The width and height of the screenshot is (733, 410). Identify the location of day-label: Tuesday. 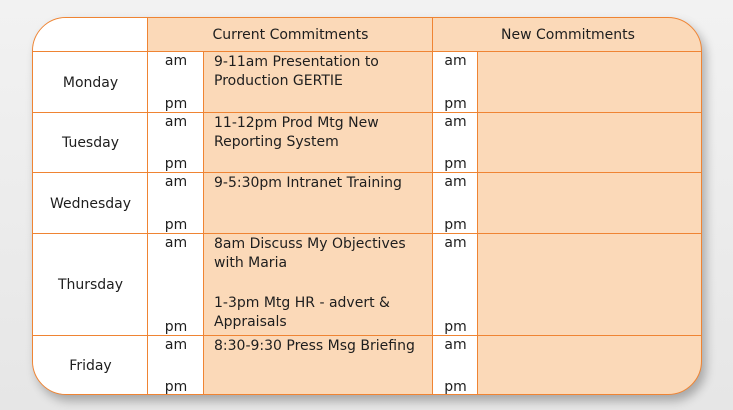
(90, 143).